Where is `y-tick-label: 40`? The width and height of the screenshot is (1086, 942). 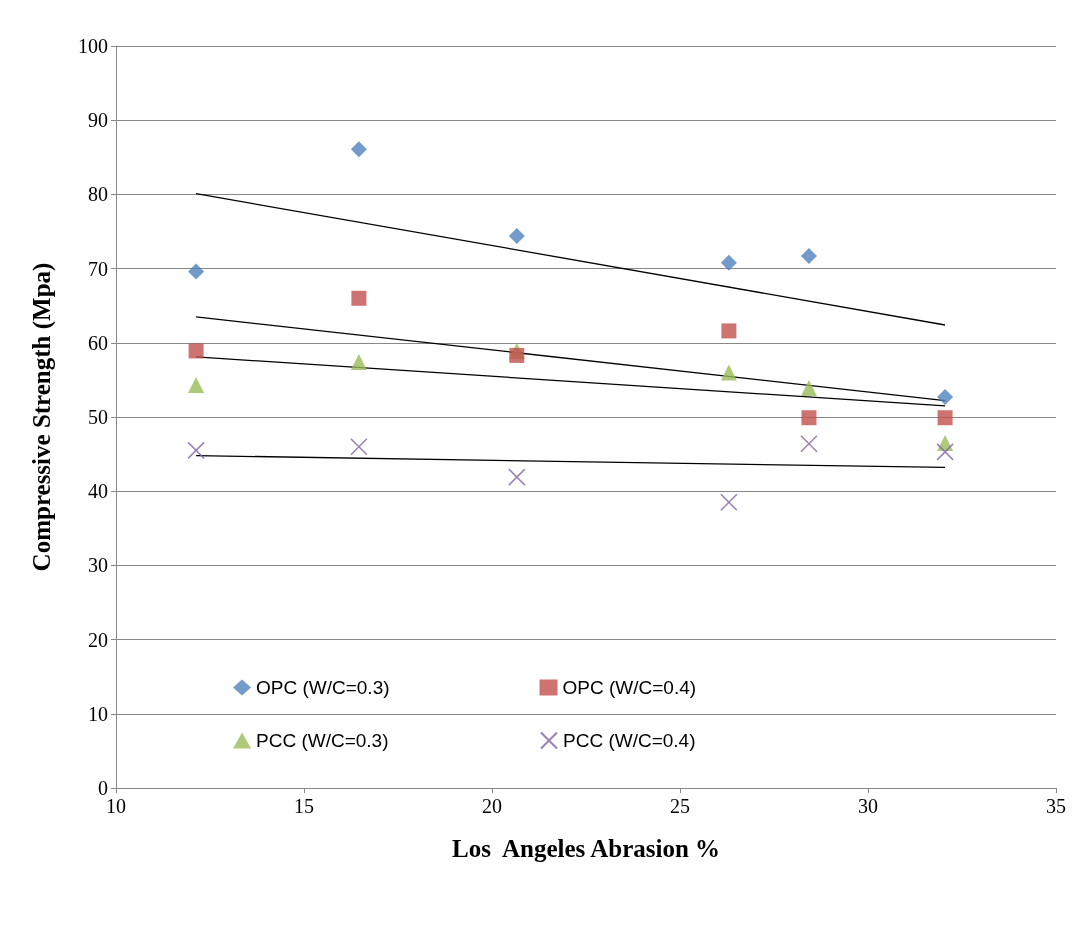
y-tick-label: 40 is located at coordinates (98, 491).